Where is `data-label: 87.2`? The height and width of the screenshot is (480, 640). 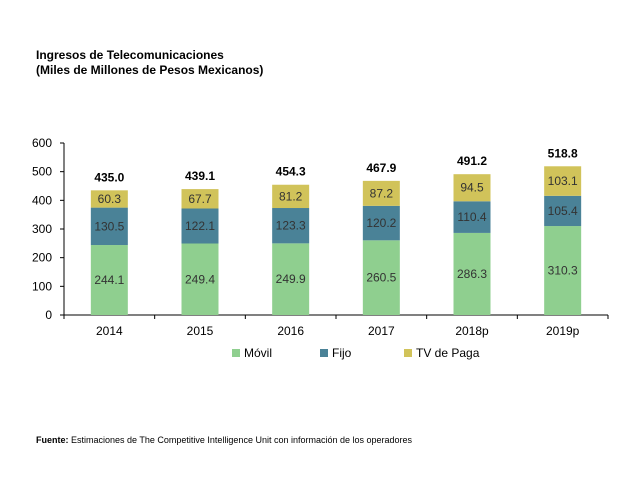
data-label: 87.2 is located at coordinates (382, 193).